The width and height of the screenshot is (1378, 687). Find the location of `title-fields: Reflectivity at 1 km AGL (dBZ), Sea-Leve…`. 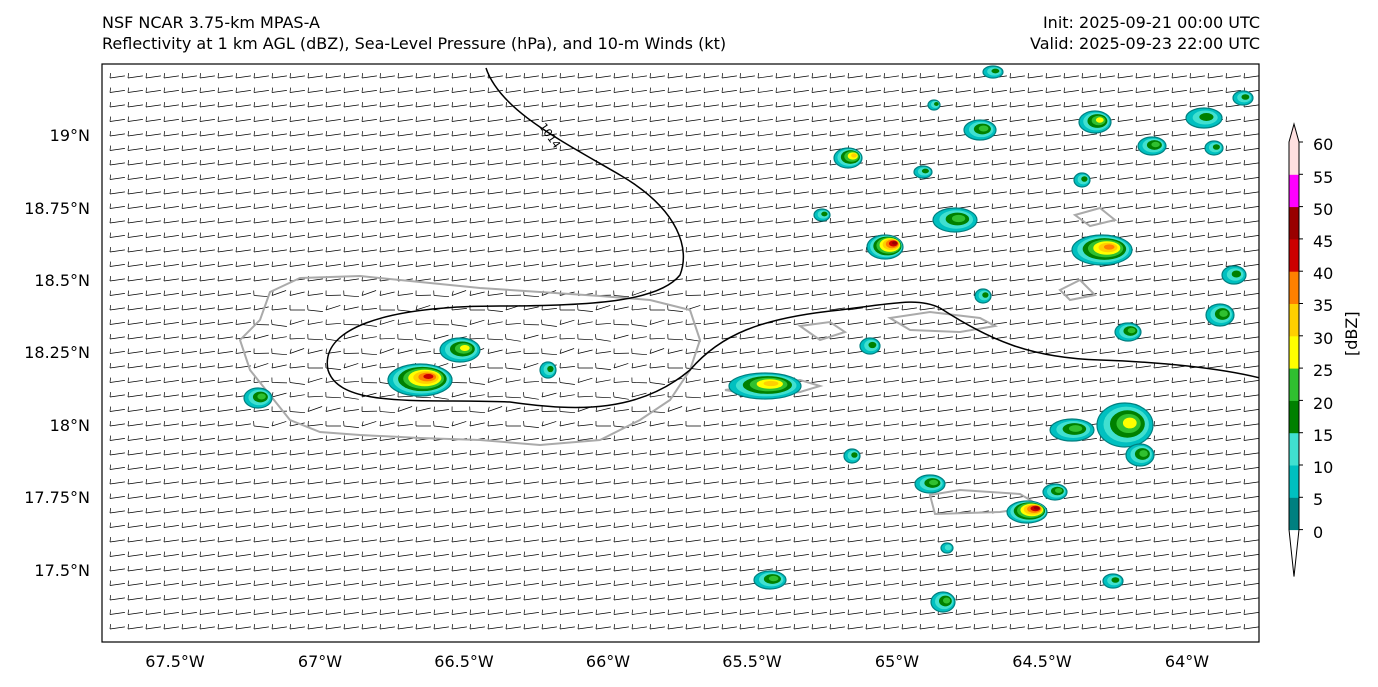

title-fields: Reflectivity at 1 km AGL (dBZ), Sea-Leve… is located at coordinates (414, 43).